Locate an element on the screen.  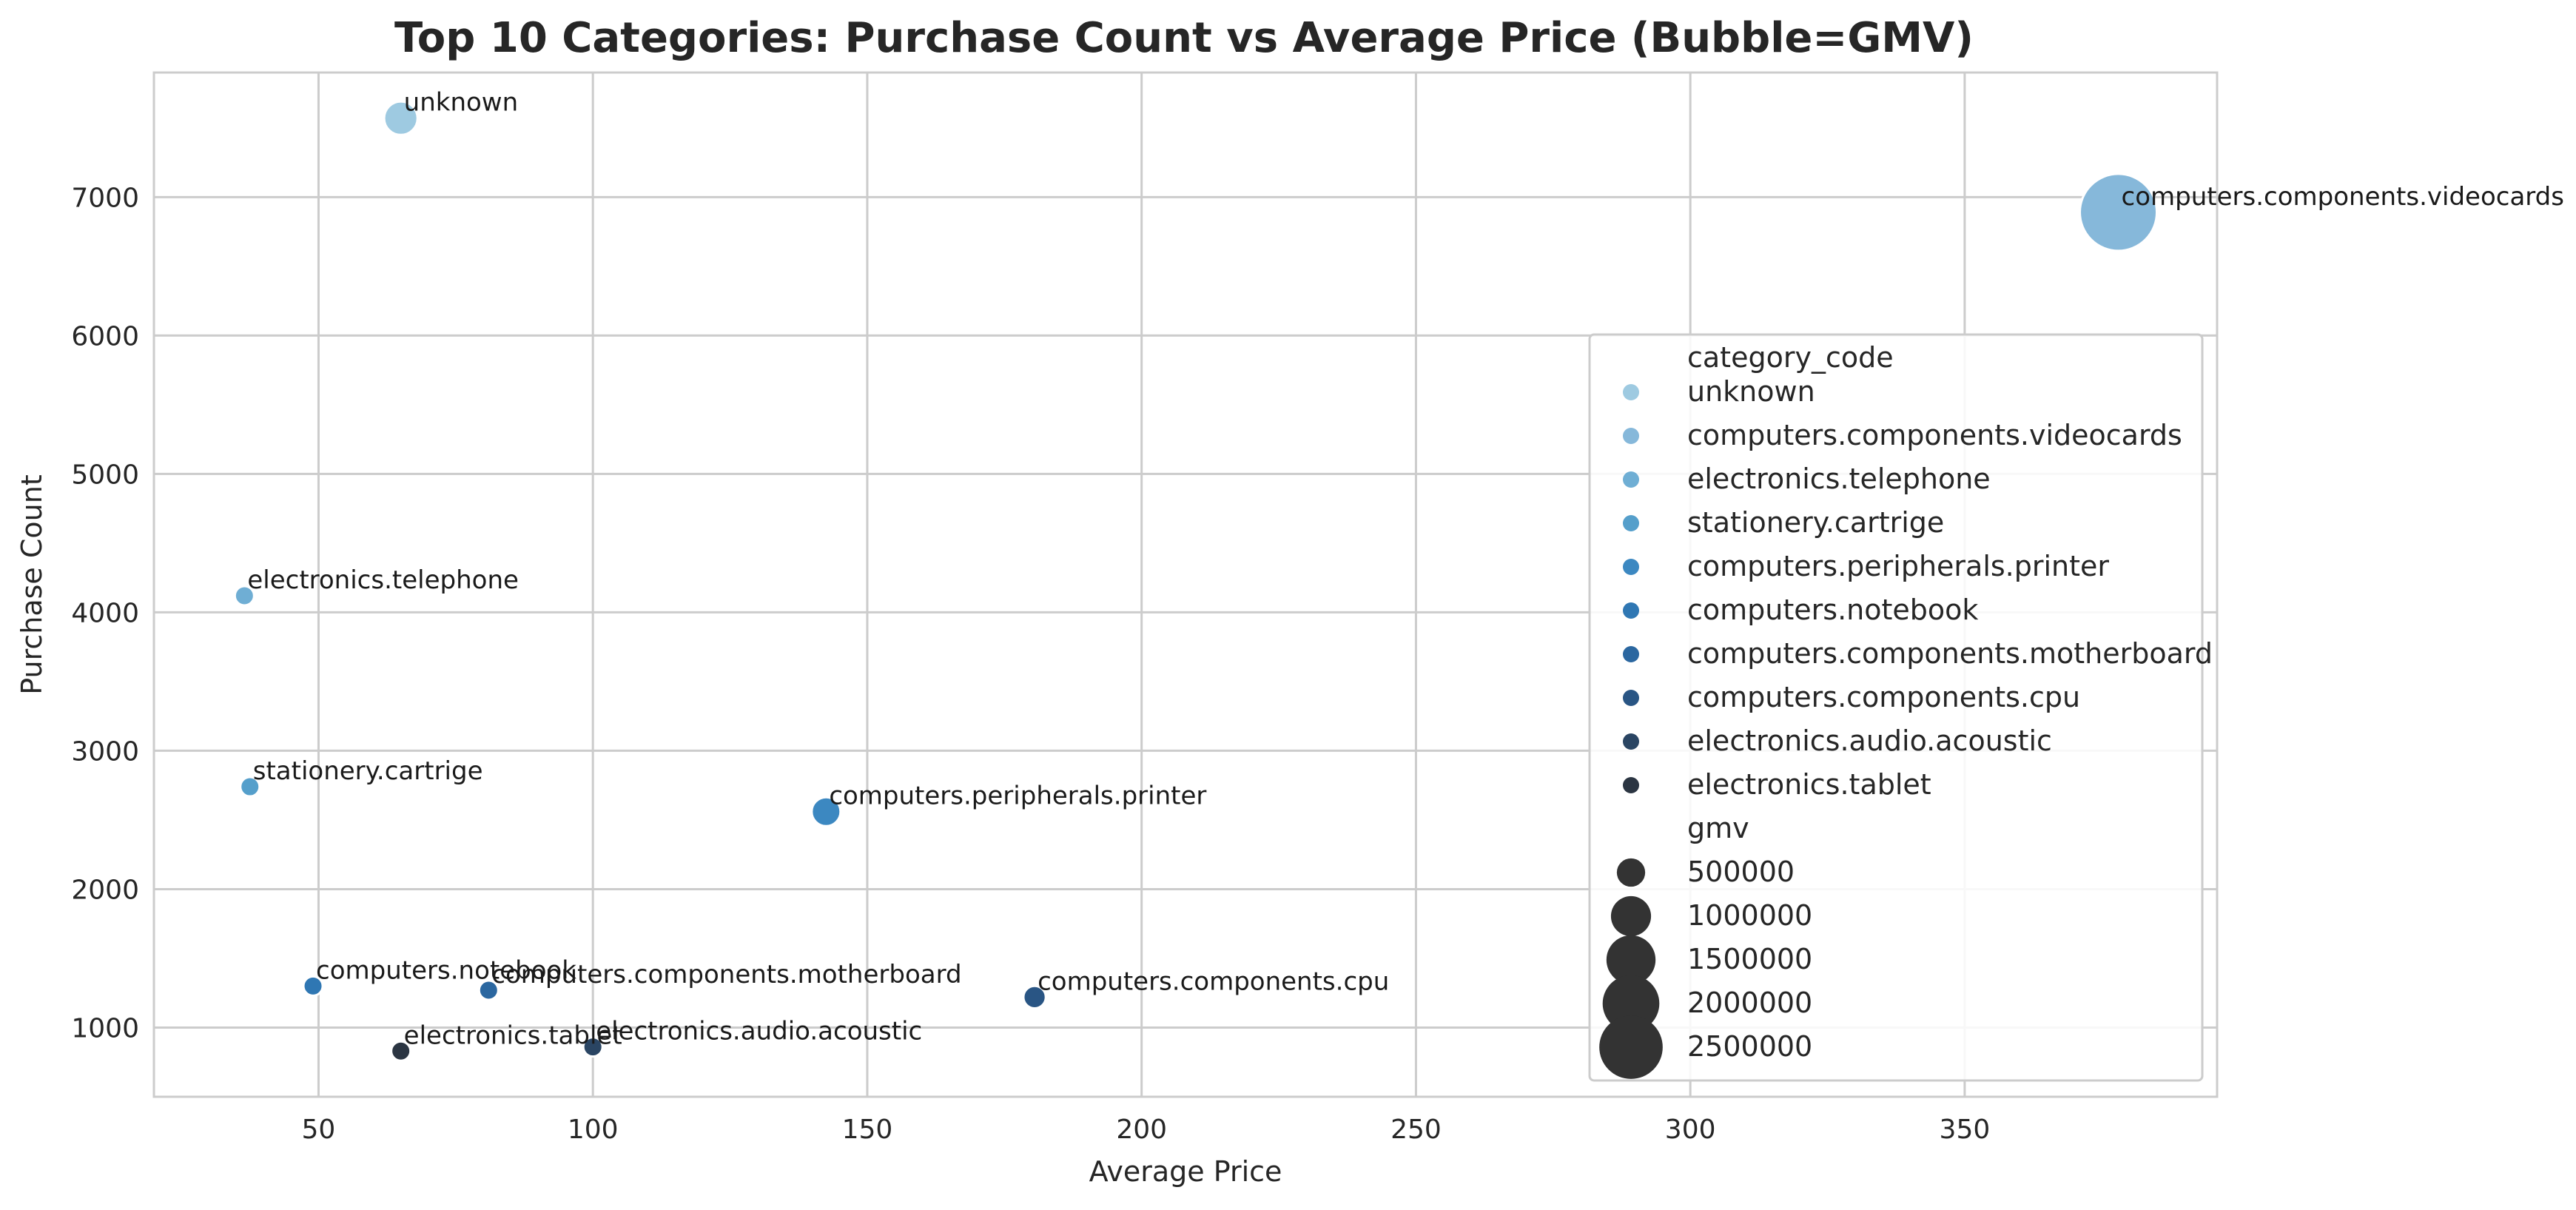
legend-category-label: electronics.tablet is located at coordinates (1809, 784).